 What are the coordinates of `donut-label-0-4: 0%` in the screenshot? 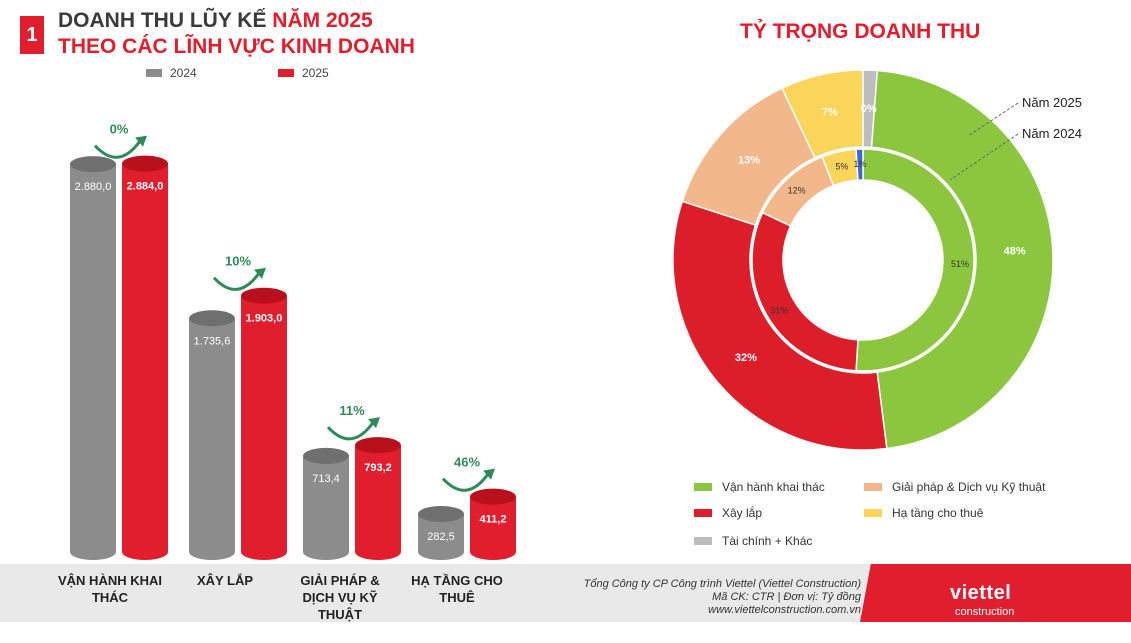 It's located at (869, 109).